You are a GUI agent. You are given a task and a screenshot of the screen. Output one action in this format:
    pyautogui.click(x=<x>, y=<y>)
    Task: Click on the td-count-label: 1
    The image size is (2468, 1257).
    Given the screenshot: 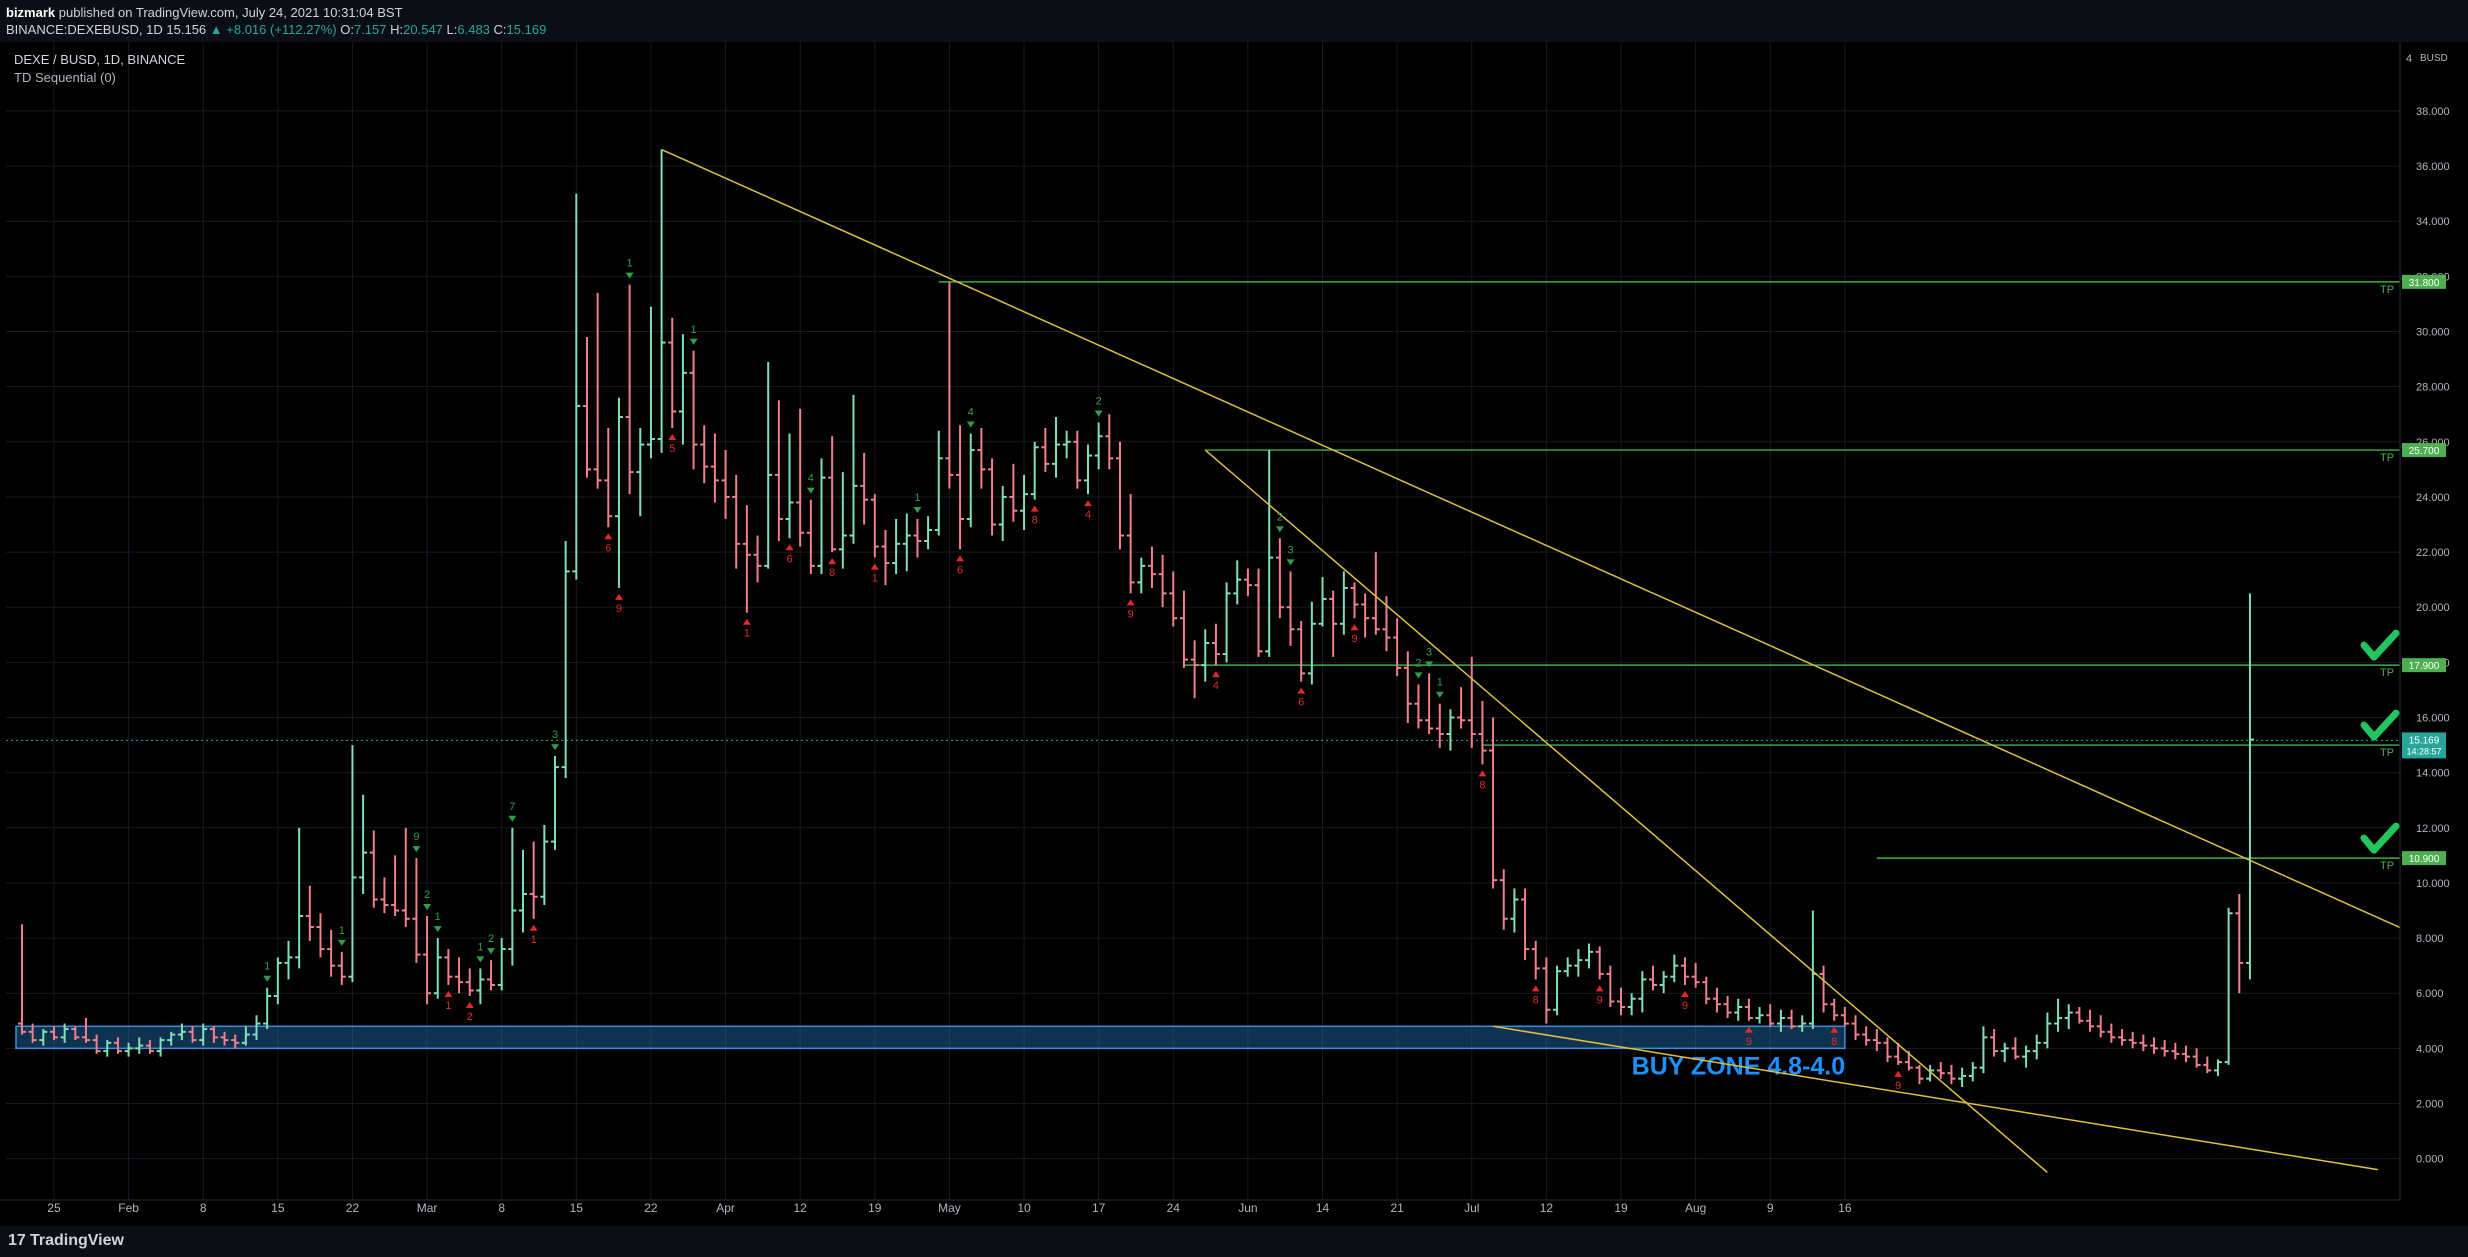 What is the action you would take?
    pyautogui.click(x=694, y=330)
    